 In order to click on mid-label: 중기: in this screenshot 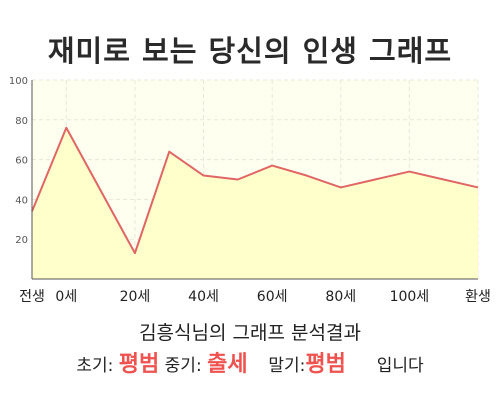, I will do `click(183, 366)`.